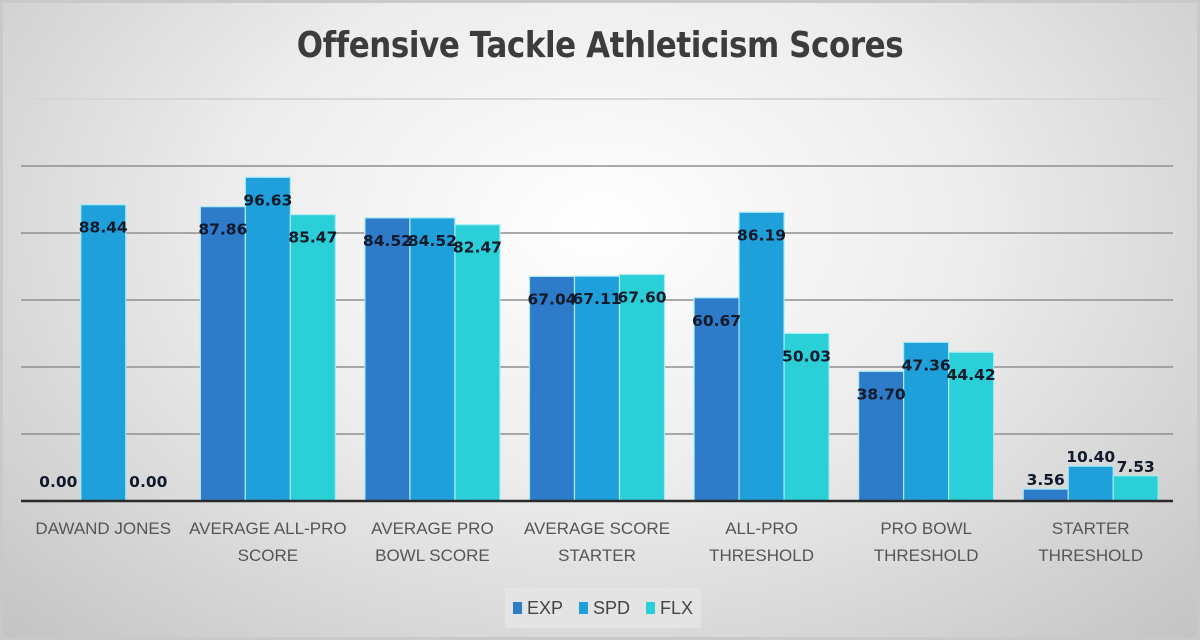  Describe the element at coordinates (1046, 480) in the screenshot. I see `data-label: 3.56` at that location.